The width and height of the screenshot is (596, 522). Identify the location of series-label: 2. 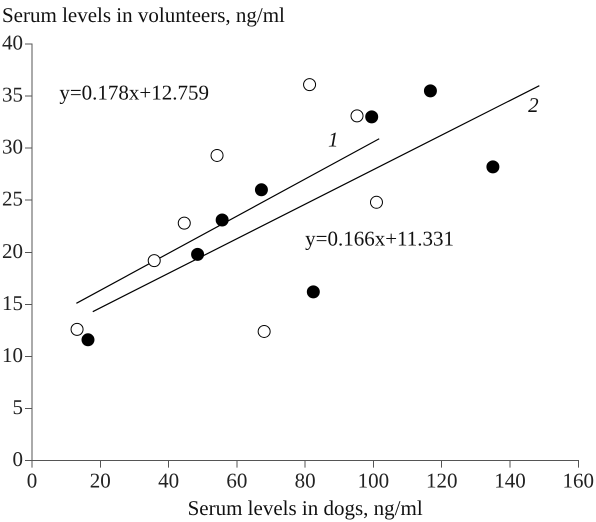
(534, 105).